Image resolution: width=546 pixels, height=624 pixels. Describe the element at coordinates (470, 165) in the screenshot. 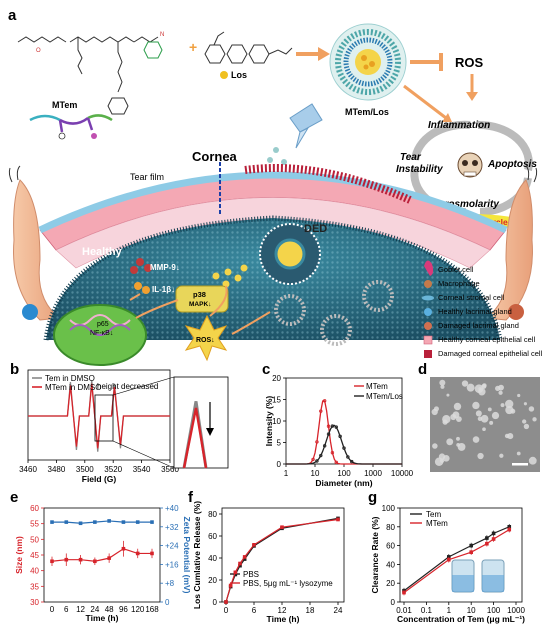

I see `skull-icon` at that location.